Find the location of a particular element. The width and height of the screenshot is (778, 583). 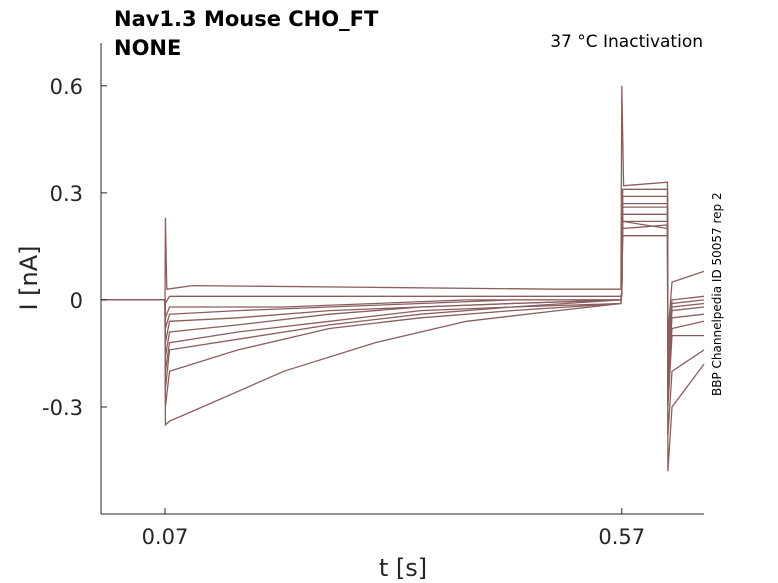

y-tick-label: 0 is located at coordinates (76, 301).